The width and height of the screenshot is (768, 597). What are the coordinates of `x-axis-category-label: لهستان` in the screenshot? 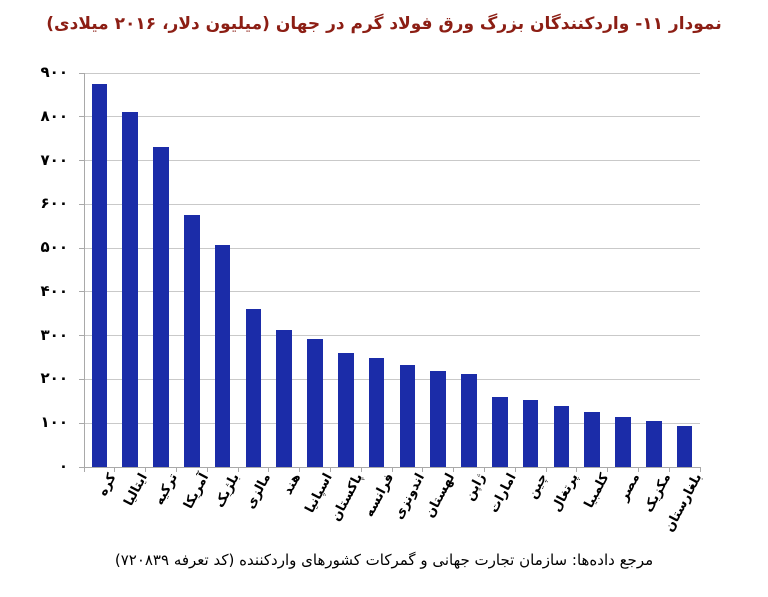 It's located at (440, 496).